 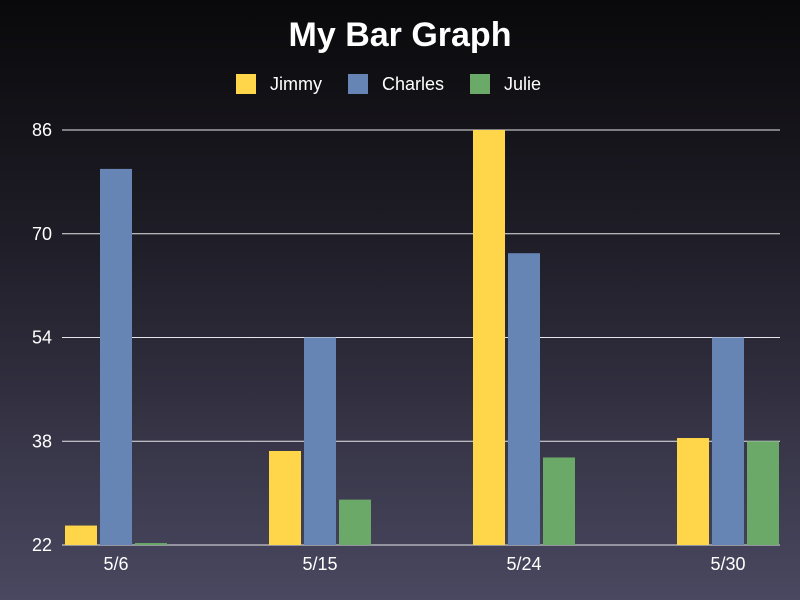 I want to click on y-axis: 22 38 54 70 86, so click(x=42, y=337).